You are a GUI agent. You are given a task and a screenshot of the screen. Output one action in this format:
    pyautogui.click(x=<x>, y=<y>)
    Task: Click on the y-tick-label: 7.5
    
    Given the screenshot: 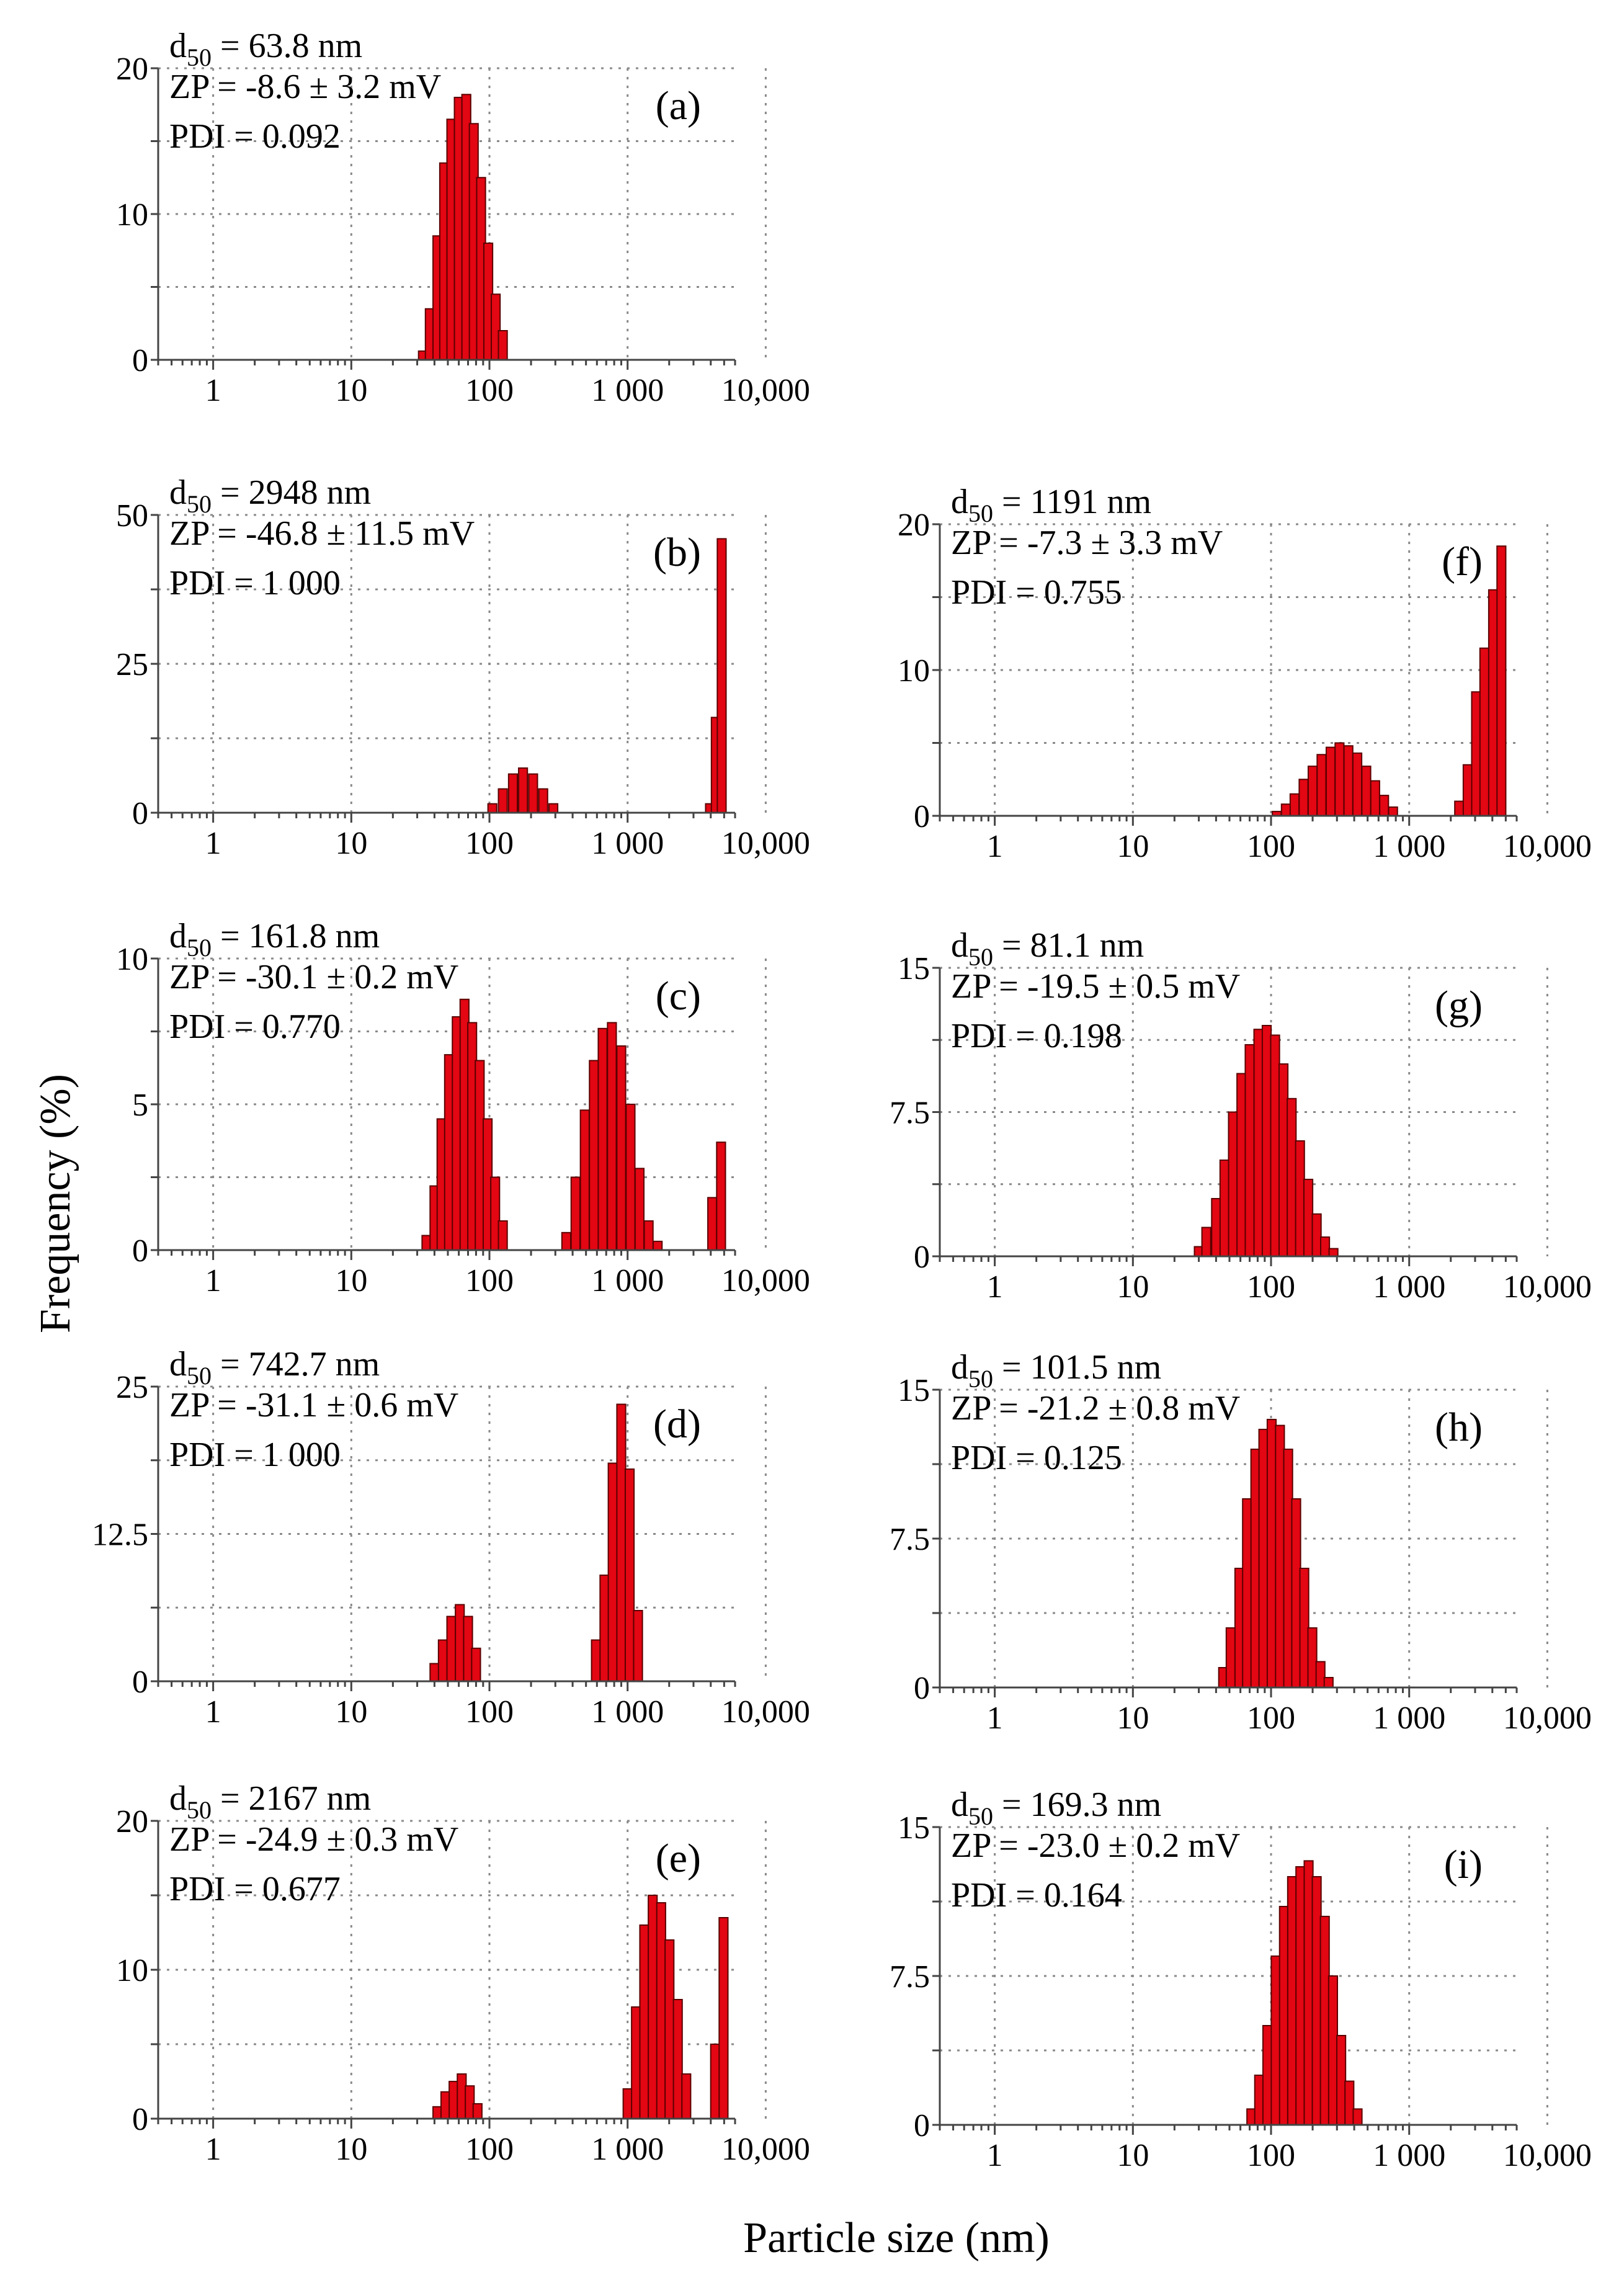 What is the action you would take?
    pyautogui.click(x=910, y=1539)
    